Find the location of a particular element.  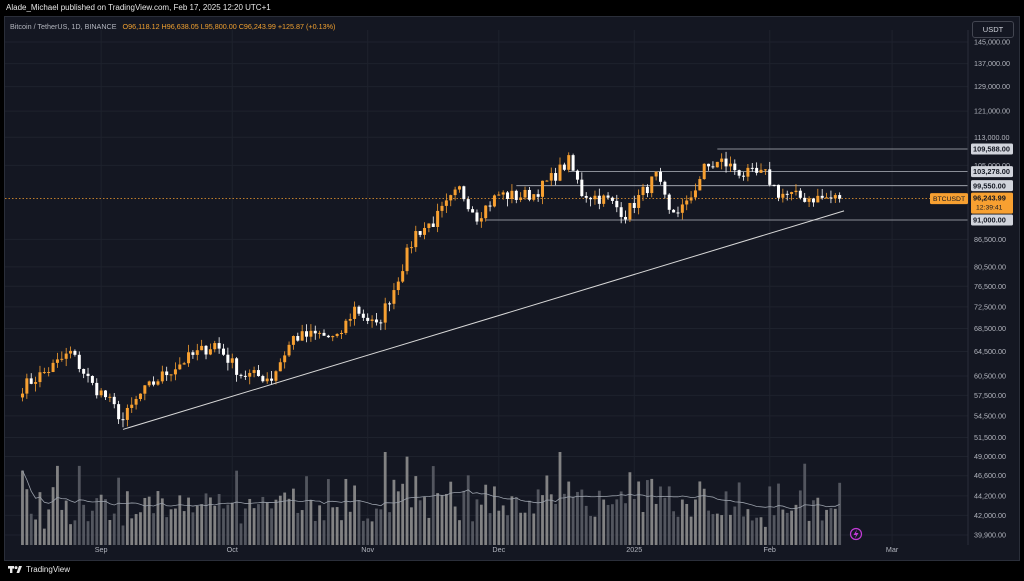

lightning-icon is located at coordinates (856, 534).